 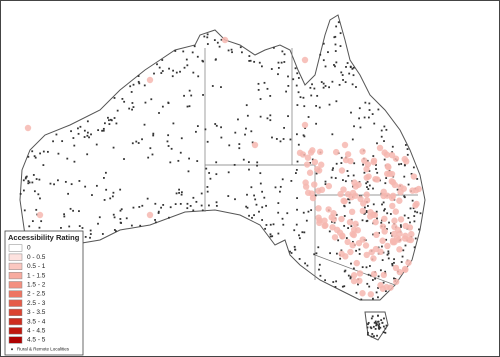 What do you see at coordinates (44, 237) in the screenshot?
I see `legend-title: Accessibility Rating` at bounding box center [44, 237].